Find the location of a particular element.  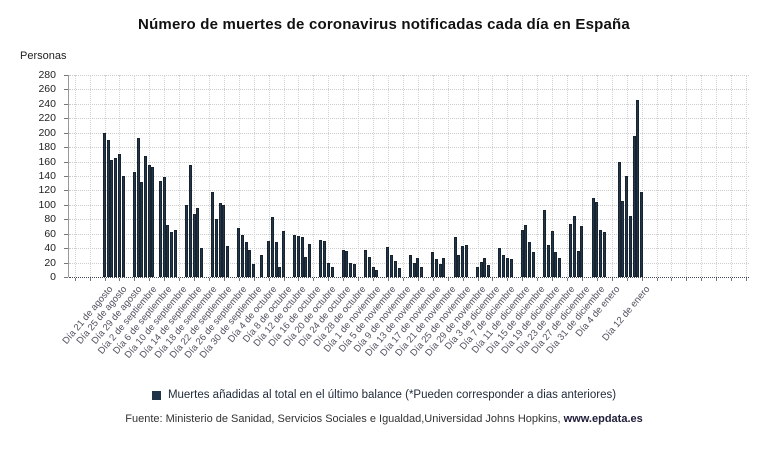

x-axis-line is located at coordinates (409, 277).